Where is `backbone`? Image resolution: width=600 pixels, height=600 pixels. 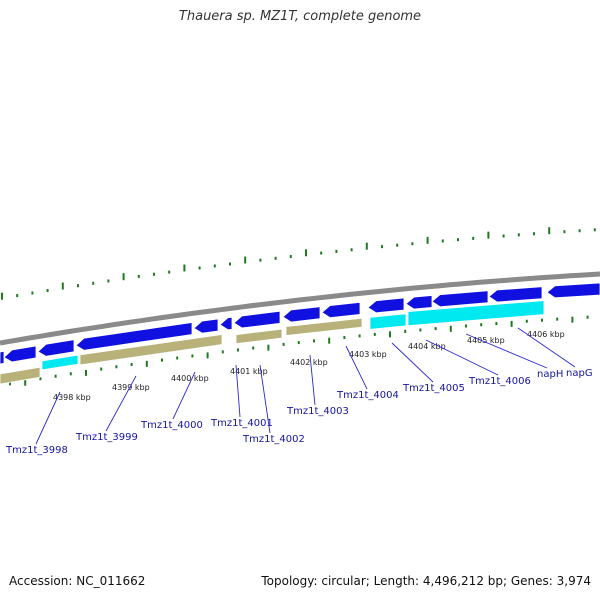
backbone is located at coordinates (300, 308).